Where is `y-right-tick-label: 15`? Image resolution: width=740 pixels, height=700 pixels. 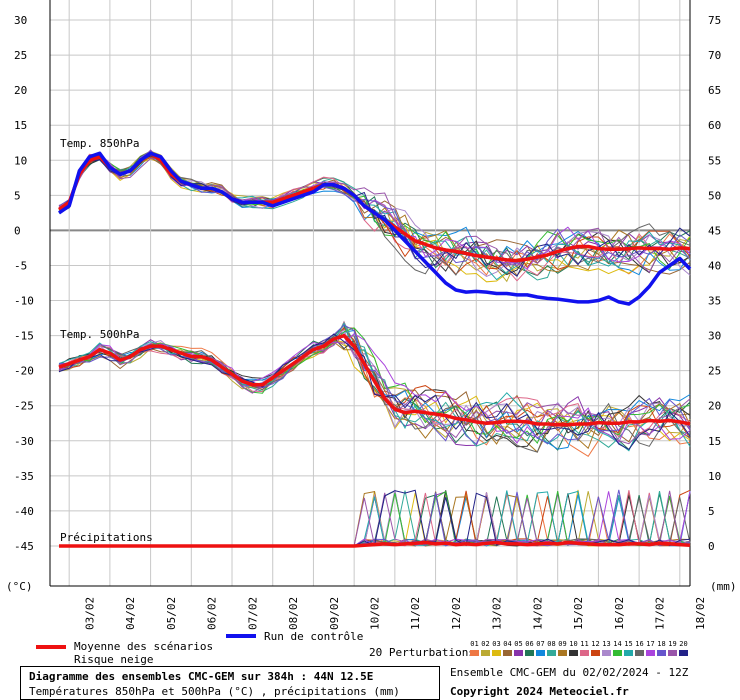
y-right-tick-label: 15 is located at coordinates (714, 441).